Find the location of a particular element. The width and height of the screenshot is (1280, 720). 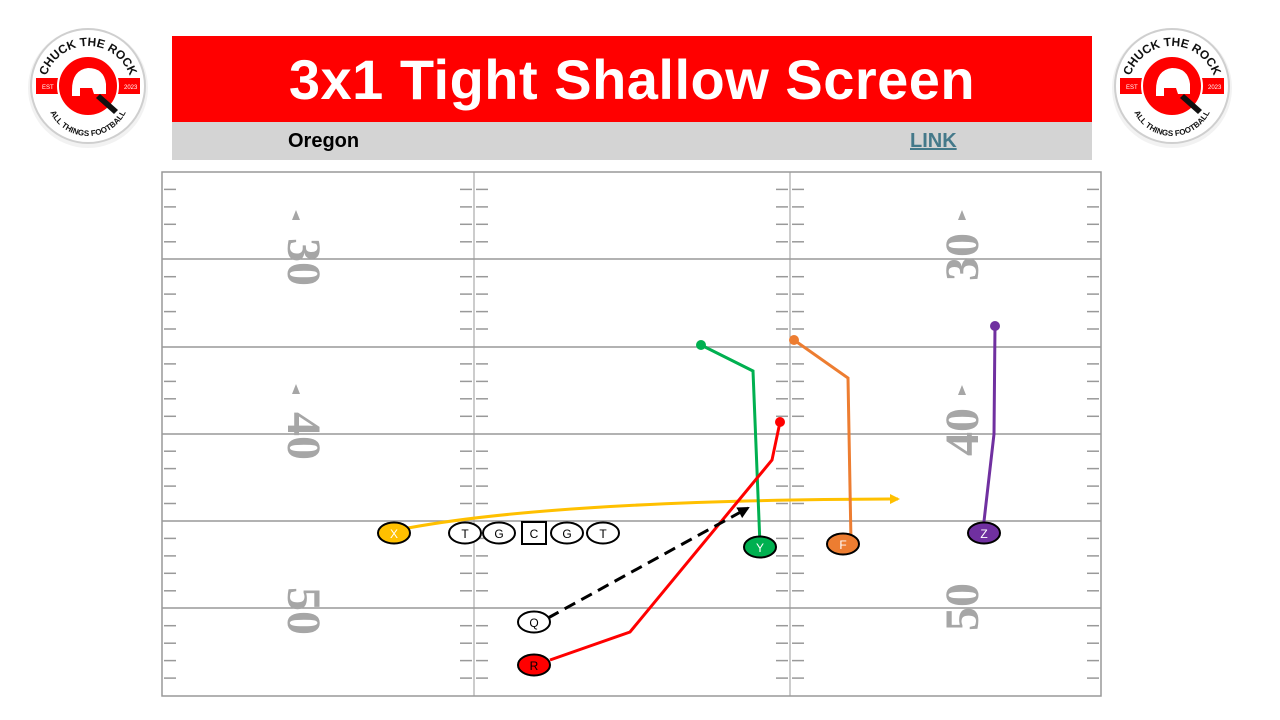

player-left-tackle is located at coordinates (465, 533).